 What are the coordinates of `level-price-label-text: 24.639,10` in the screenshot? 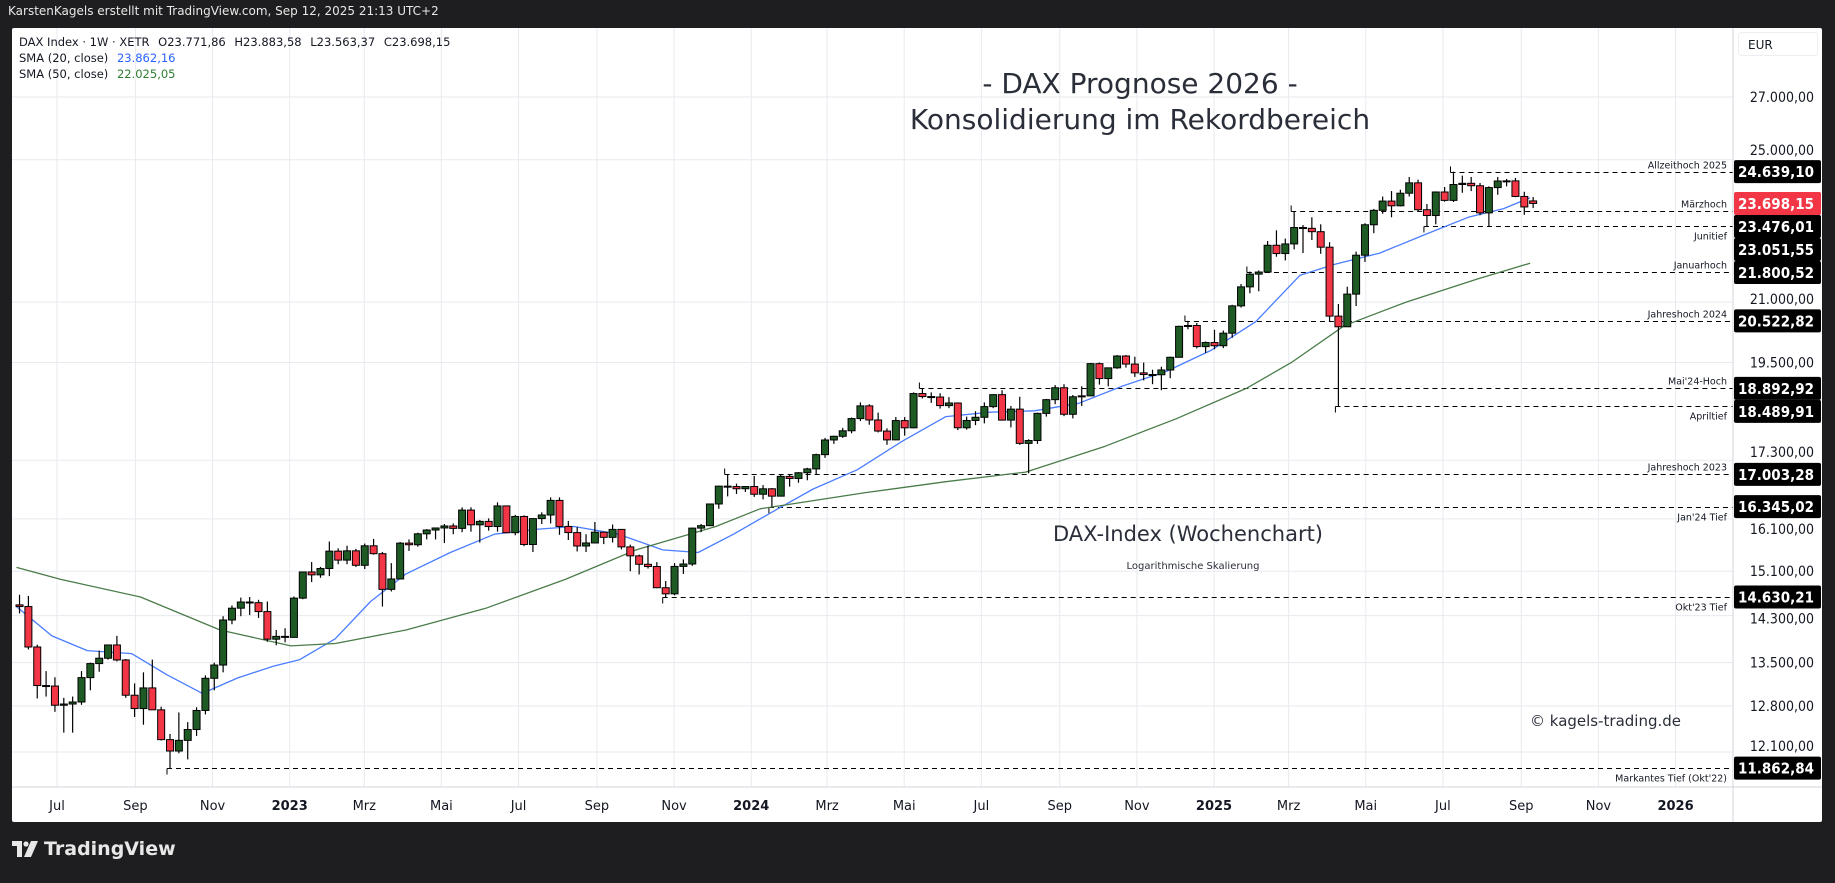 It's located at (1776, 172).